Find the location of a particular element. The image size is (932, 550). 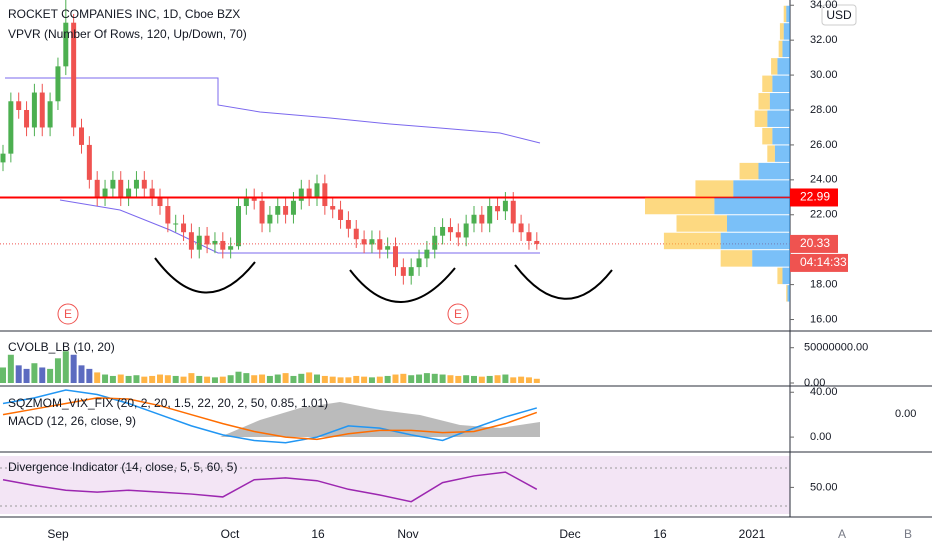

scale-button: B is located at coordinates (908, 534).